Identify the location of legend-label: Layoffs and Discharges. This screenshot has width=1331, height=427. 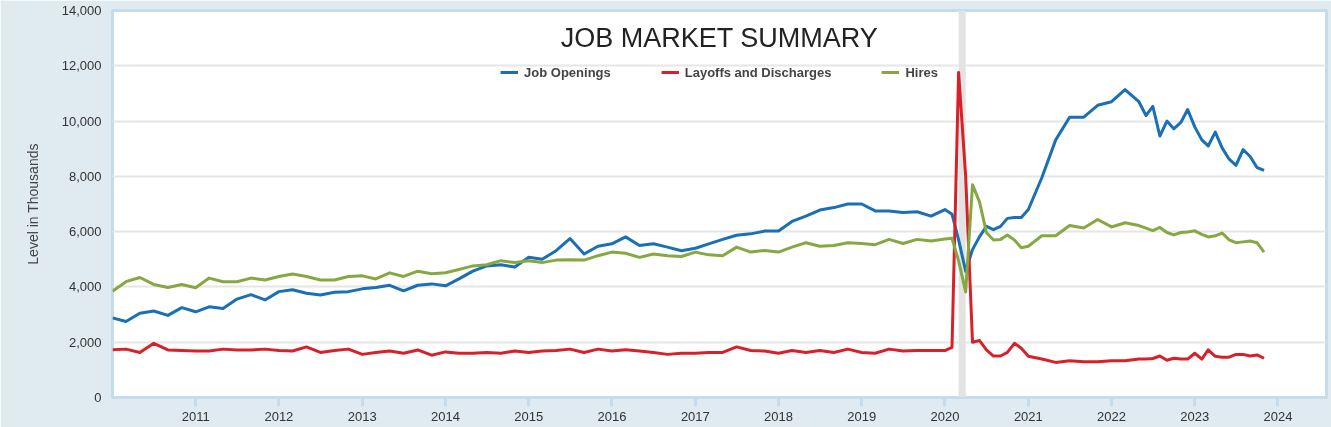
(758, 72).